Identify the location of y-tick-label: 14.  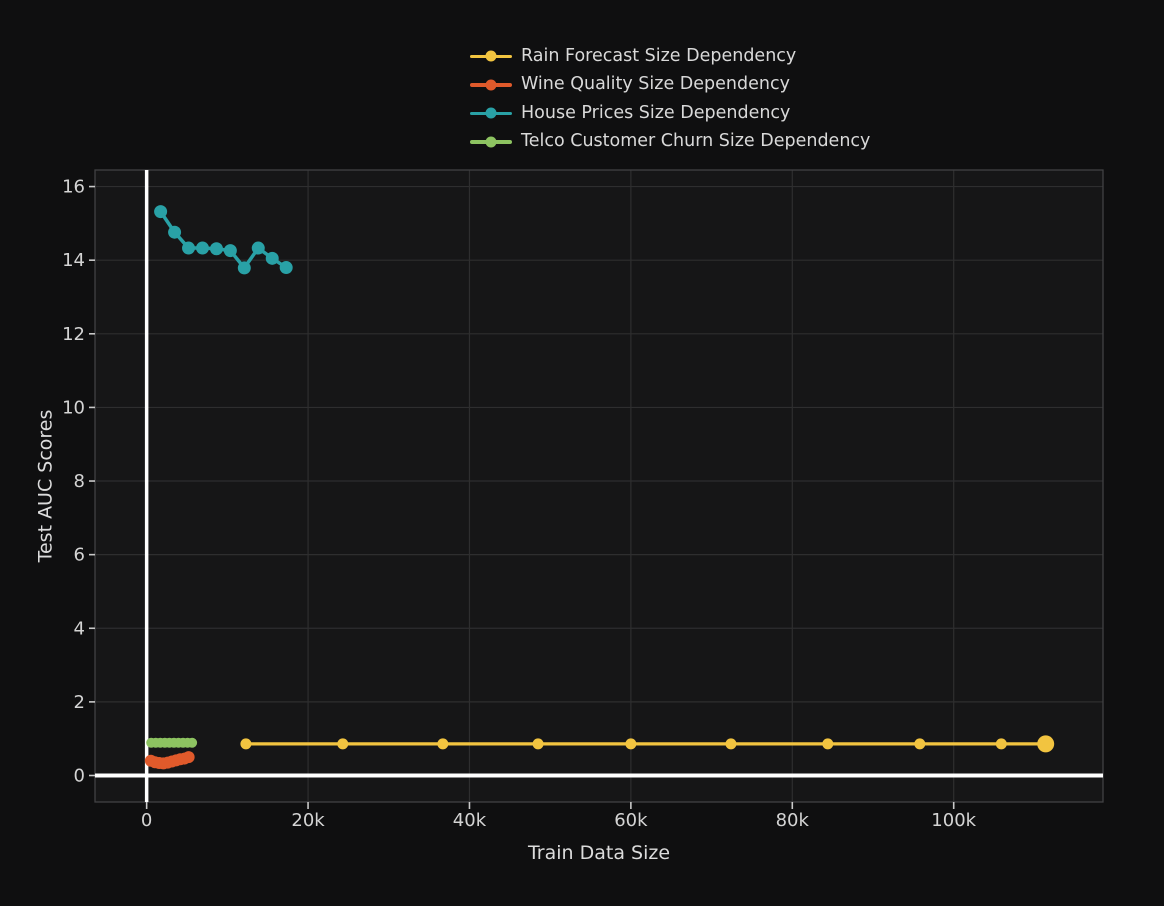
(73, 260).